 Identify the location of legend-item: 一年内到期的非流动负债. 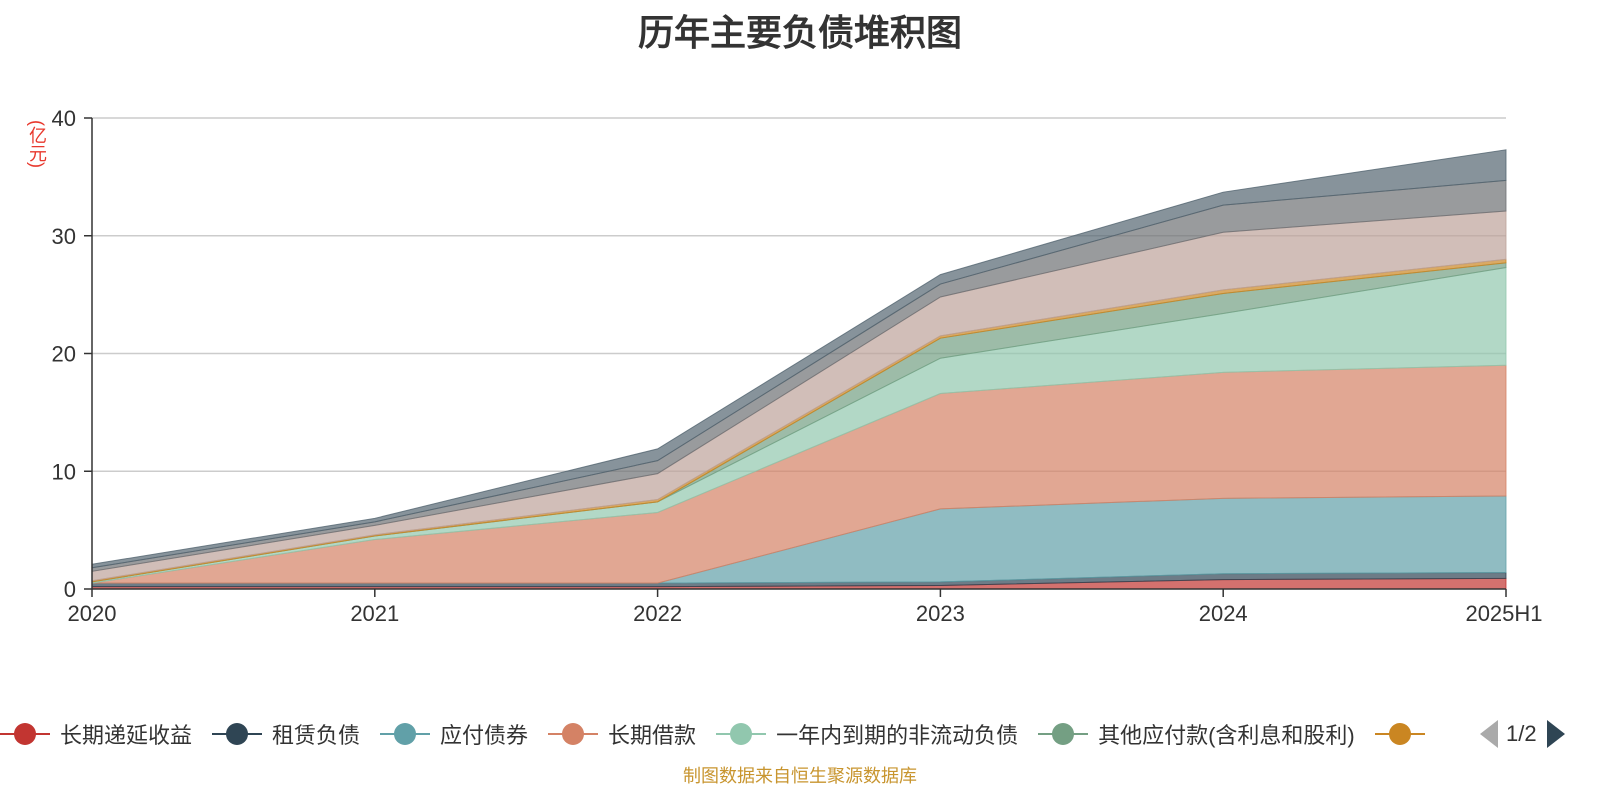
(867, 734).